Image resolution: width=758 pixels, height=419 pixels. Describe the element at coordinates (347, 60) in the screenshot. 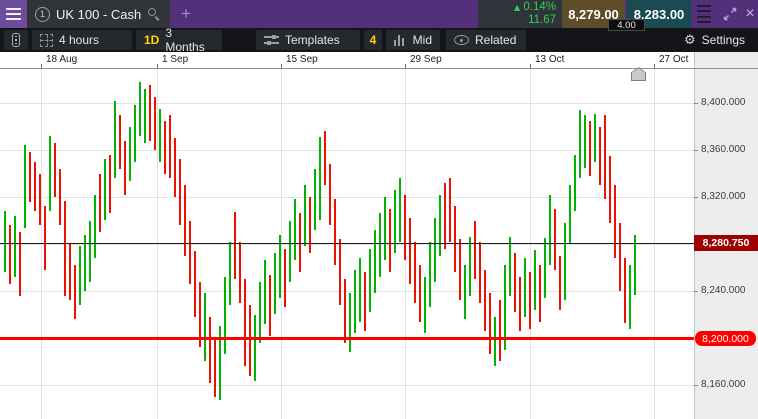

I see `date-axis` at that location.